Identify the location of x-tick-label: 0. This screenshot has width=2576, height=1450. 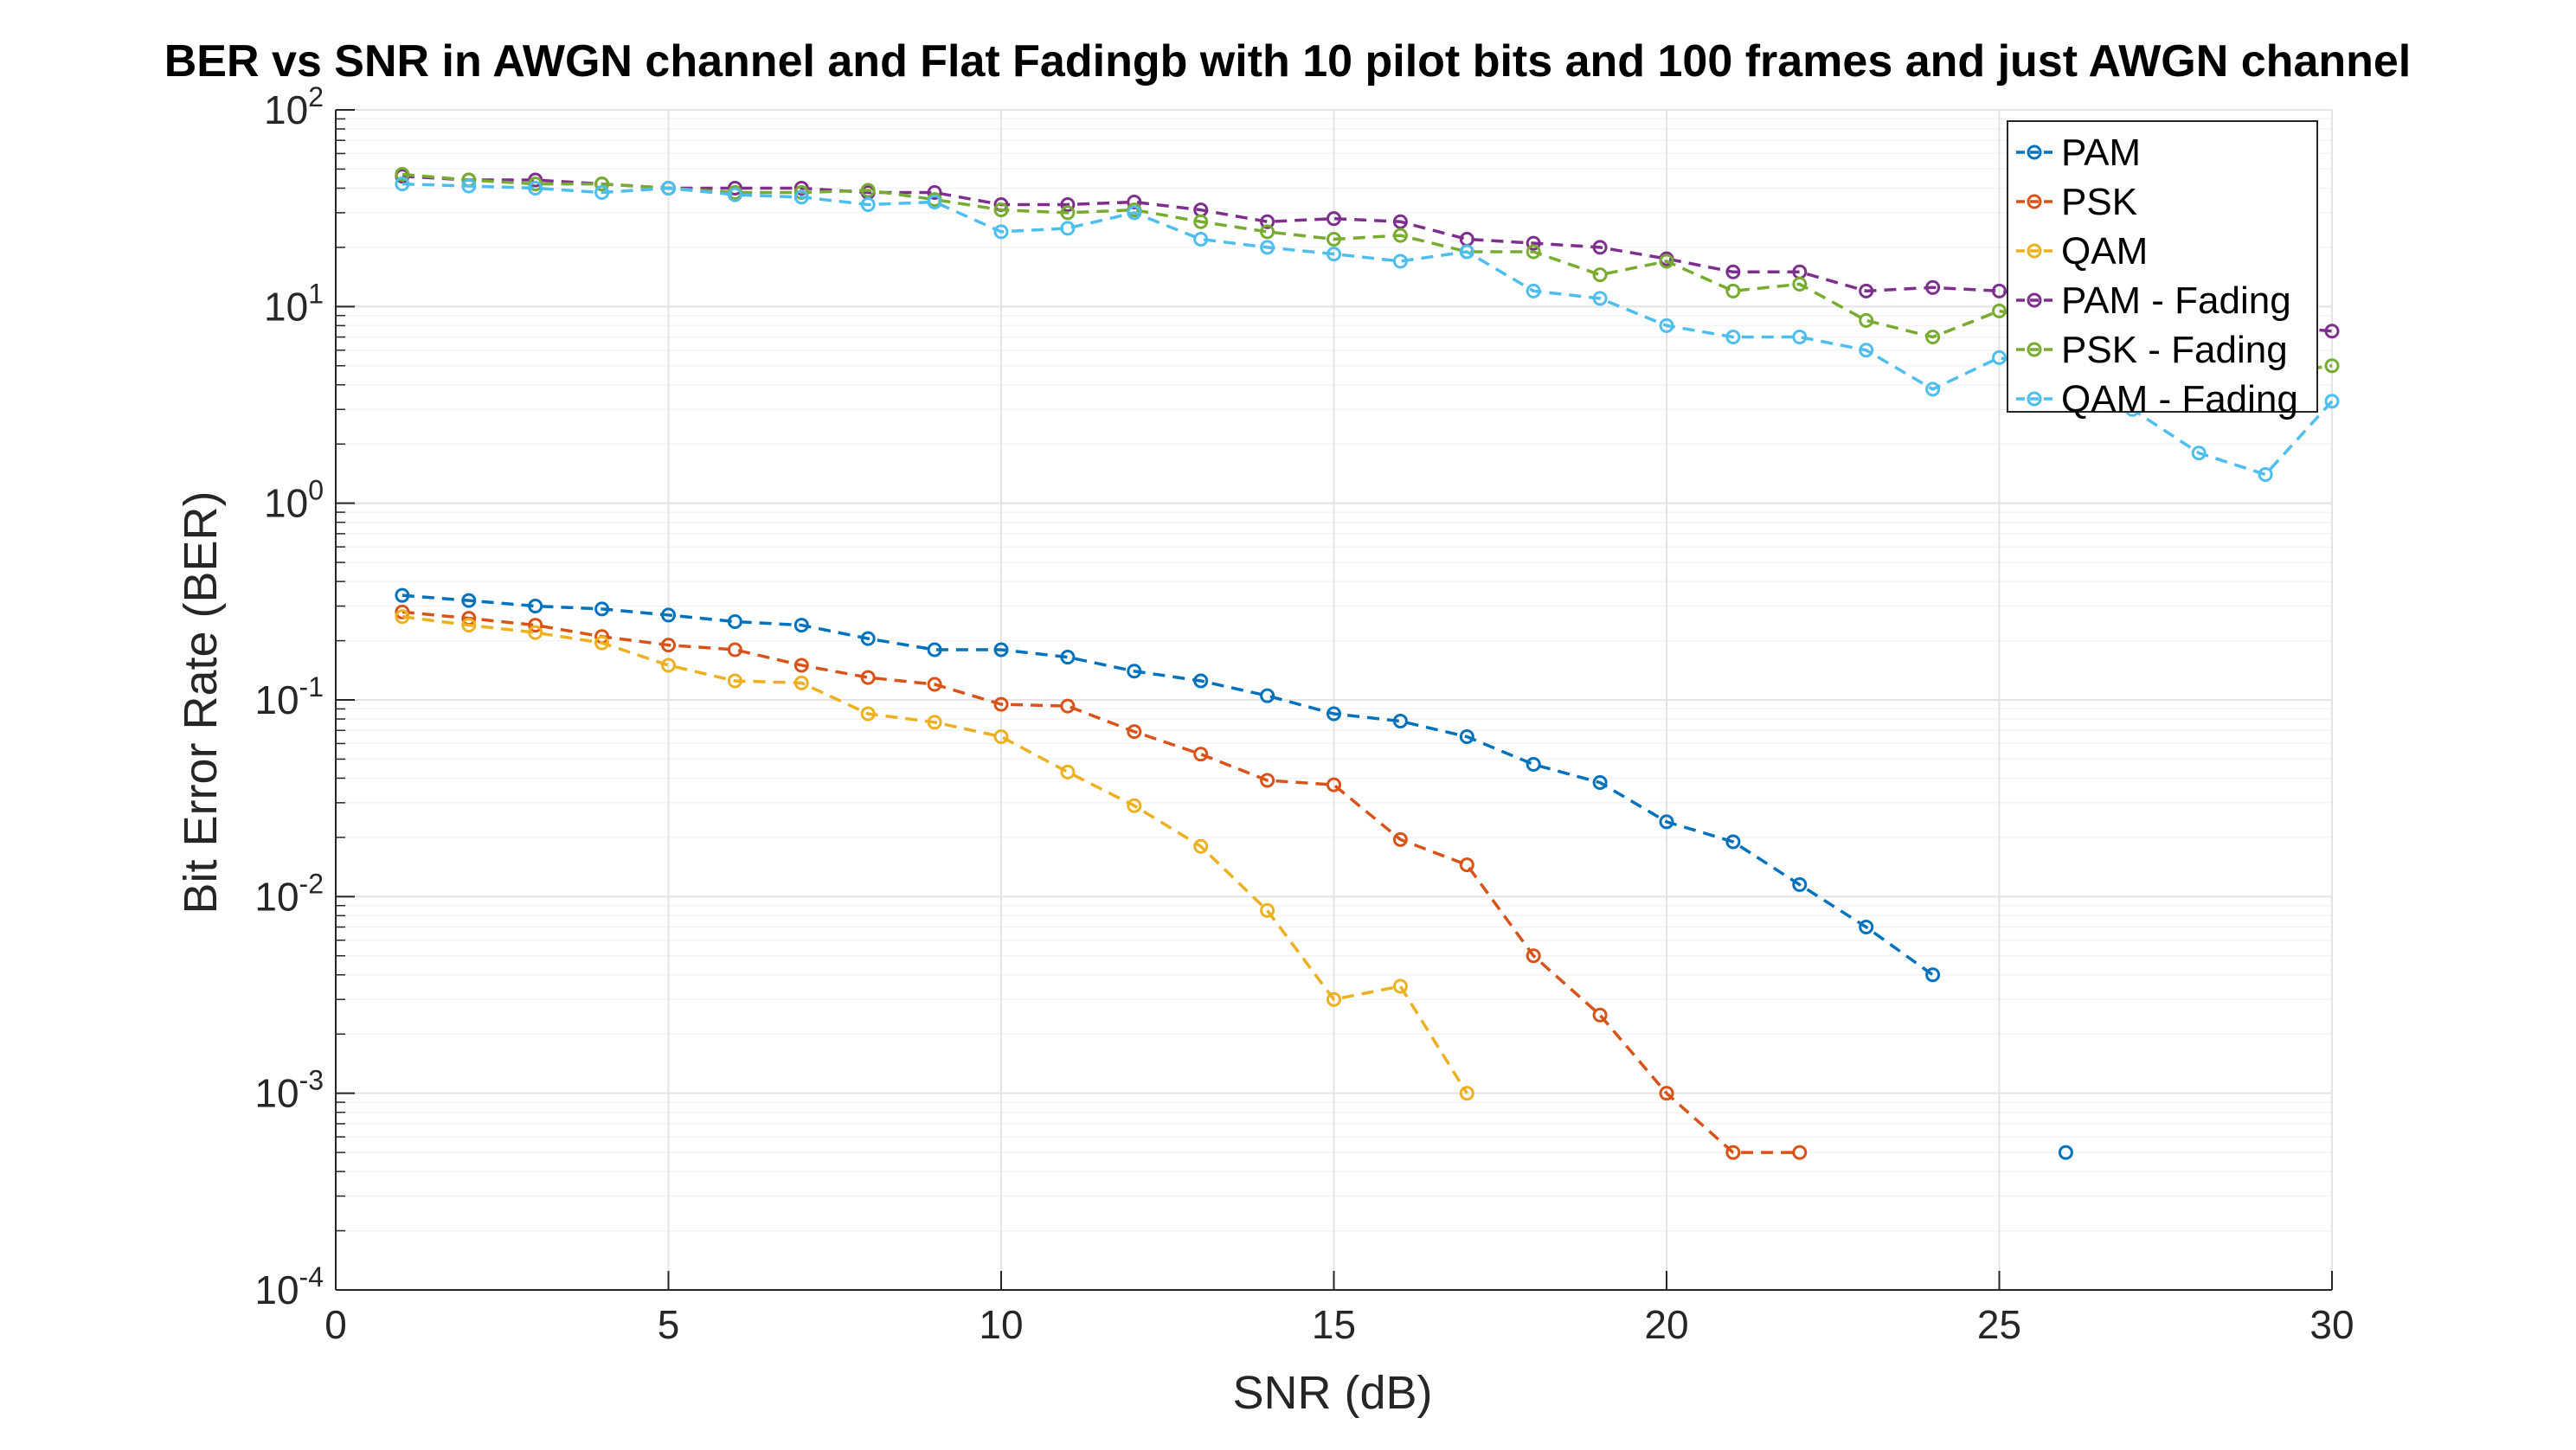
(335, 1324).